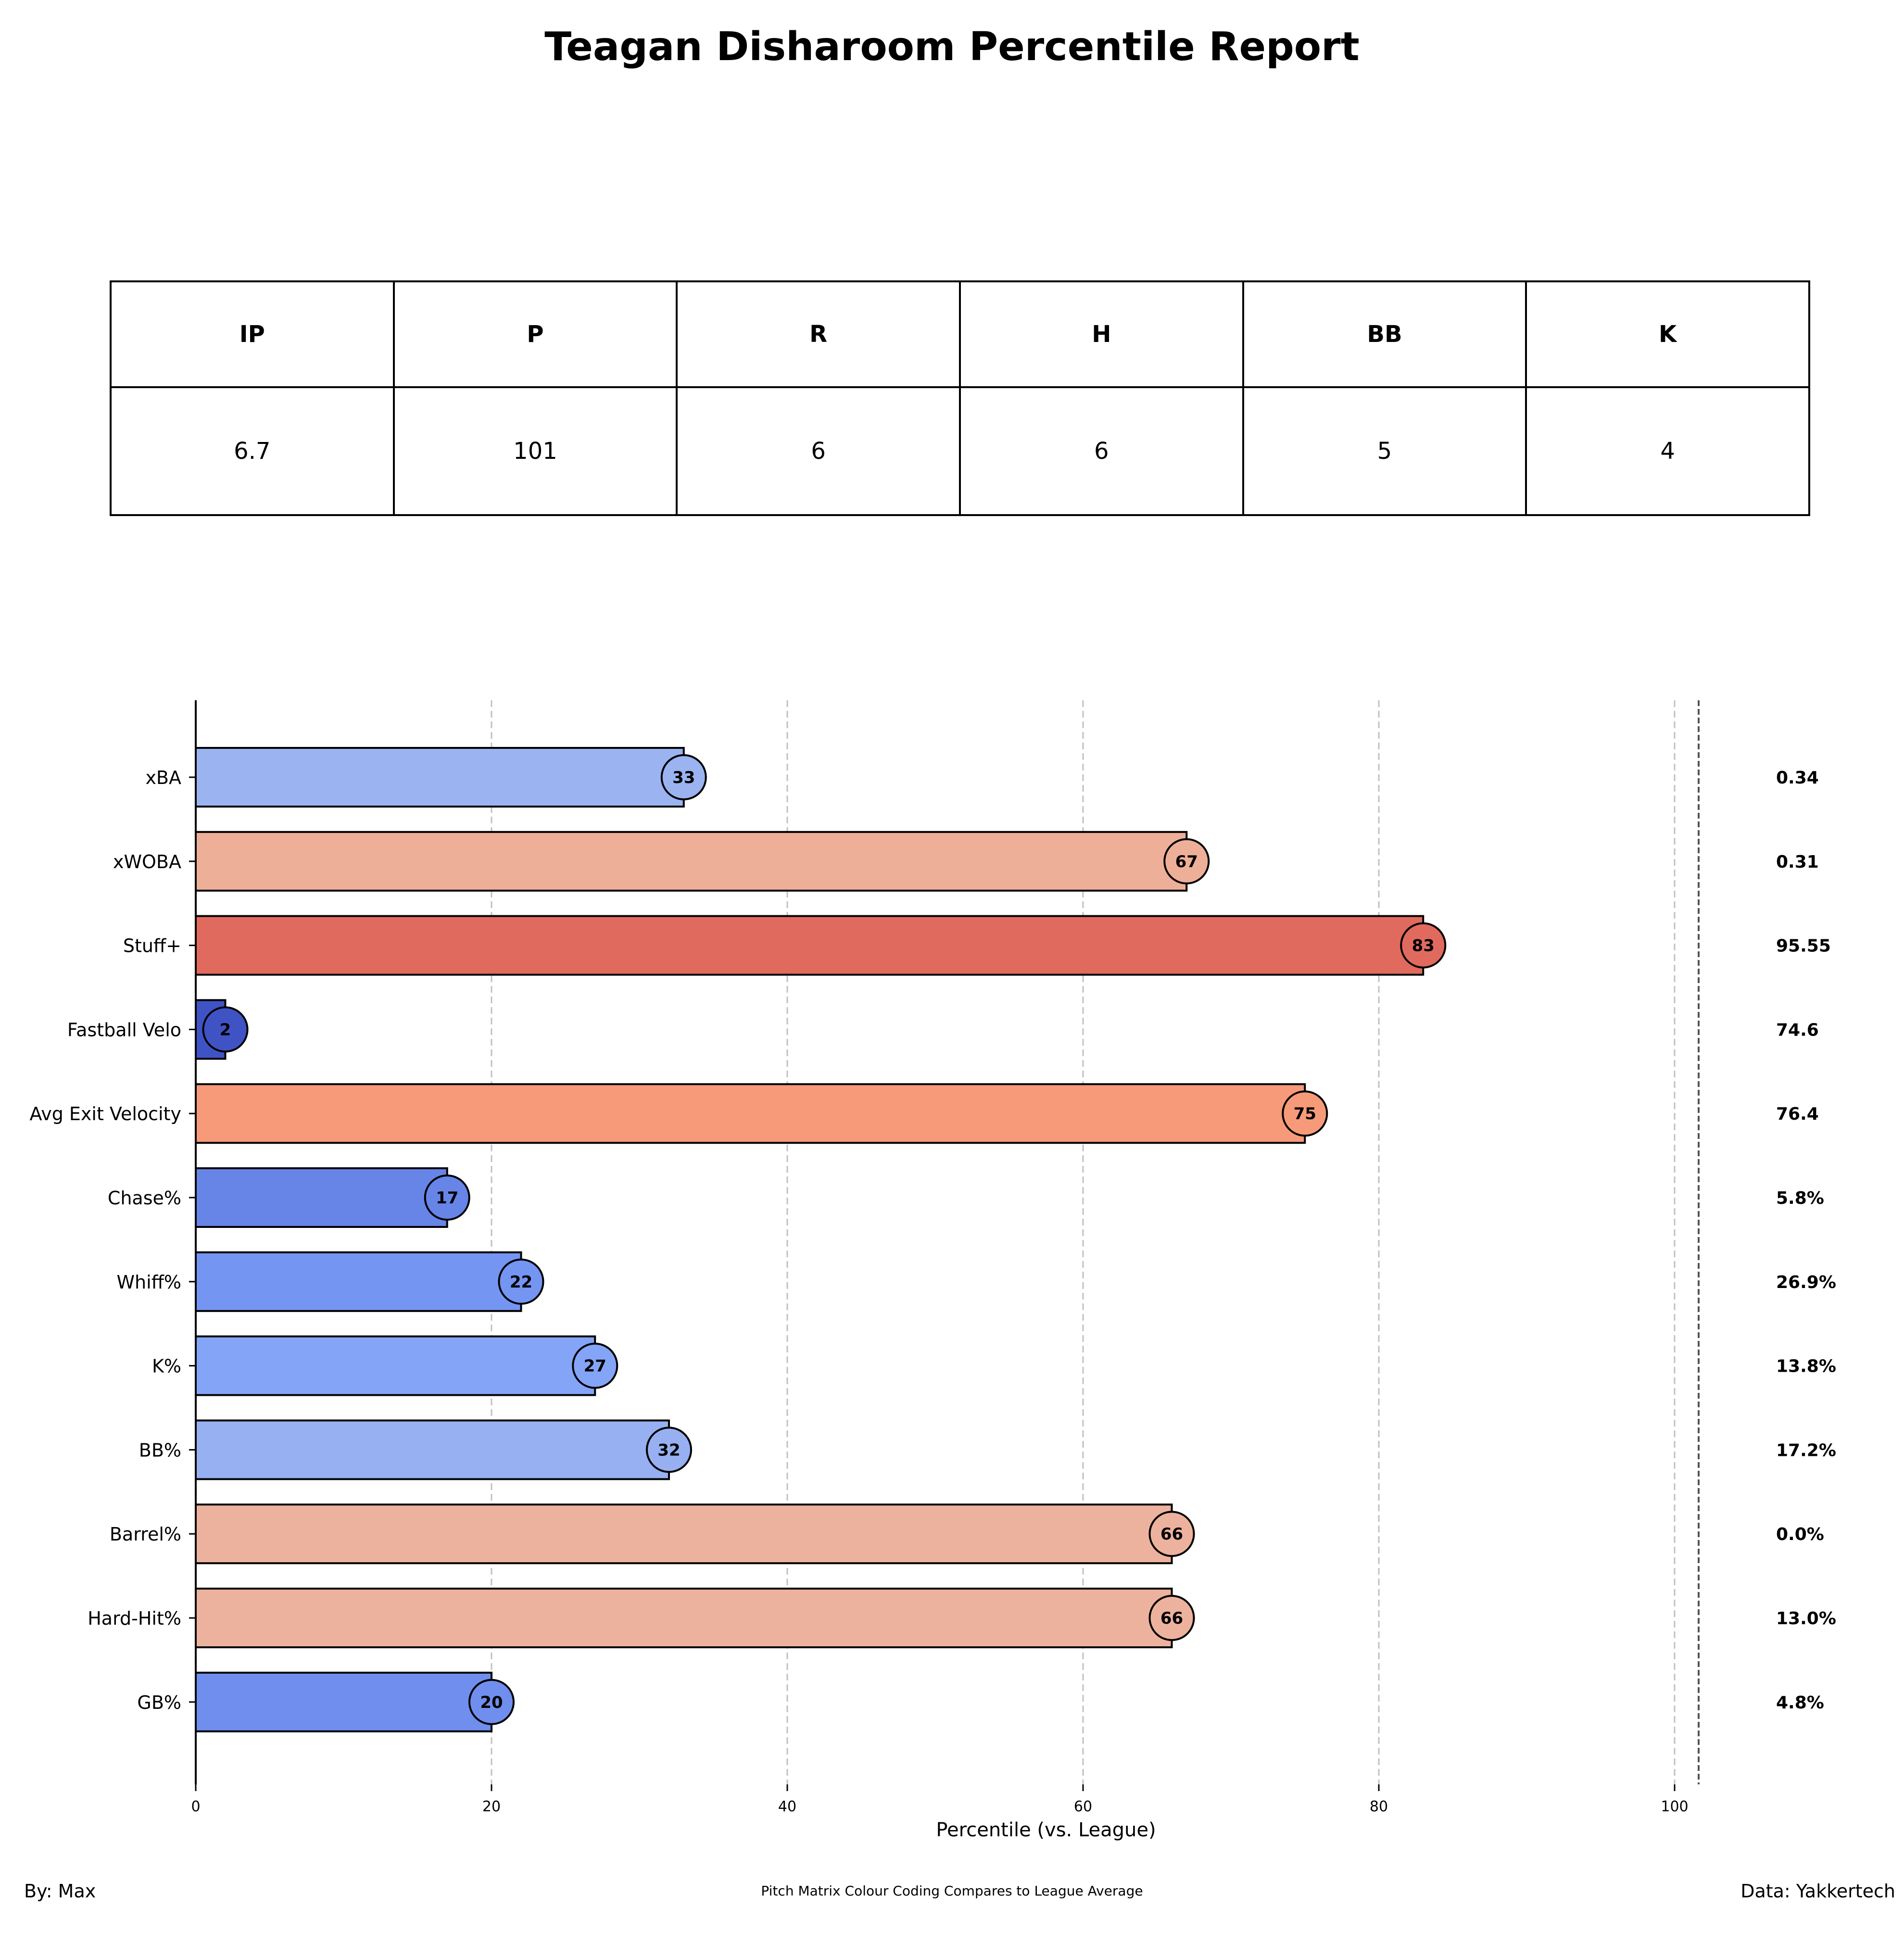  What do you see at coordinates (124, 1029) in the screenshot?
I see `y-tick-label: Fastball Velo` at bounding box center [124, 1029].